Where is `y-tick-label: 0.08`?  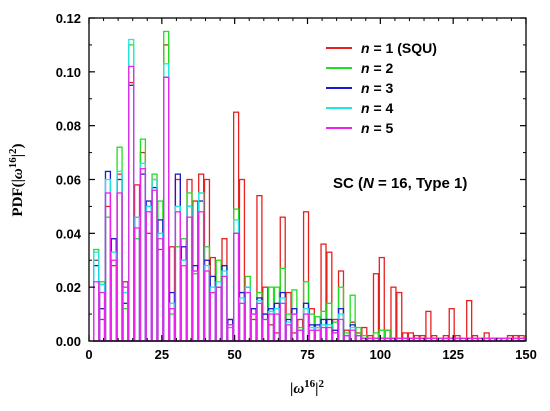
y-tick-label: 0.08 is located at coordinates (68, 126).